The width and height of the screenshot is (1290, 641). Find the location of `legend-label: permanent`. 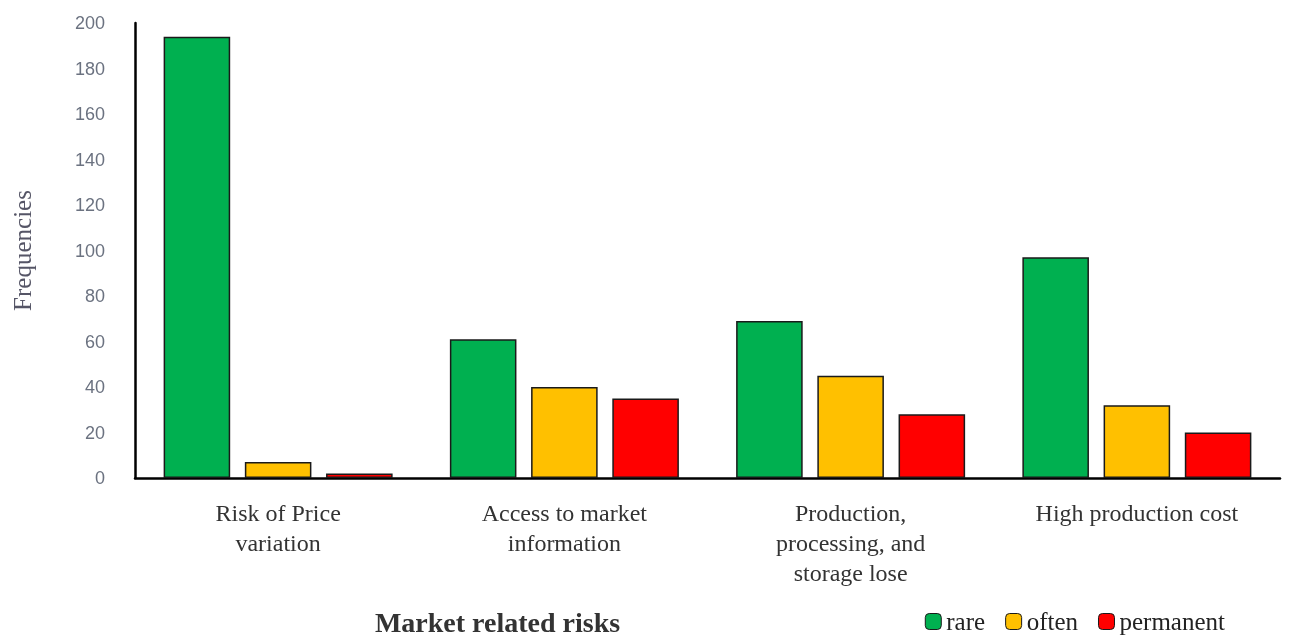

legend-label: permanent is located at coordinates (1172, 621).